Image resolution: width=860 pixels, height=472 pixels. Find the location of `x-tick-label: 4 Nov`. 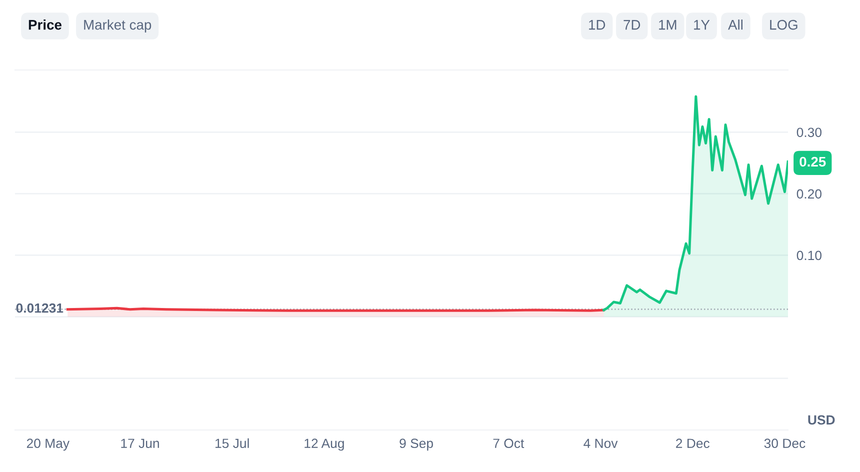

x-tick-label: 4 Nov is located at coordinates (601, 443).